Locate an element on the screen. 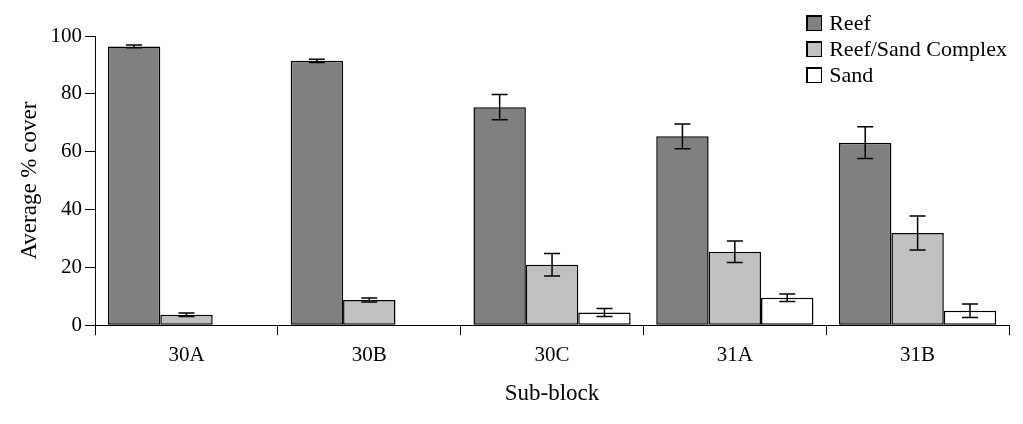 The image size is (1023, 424). legend-label: Sand is located at coordinates (851, 75).